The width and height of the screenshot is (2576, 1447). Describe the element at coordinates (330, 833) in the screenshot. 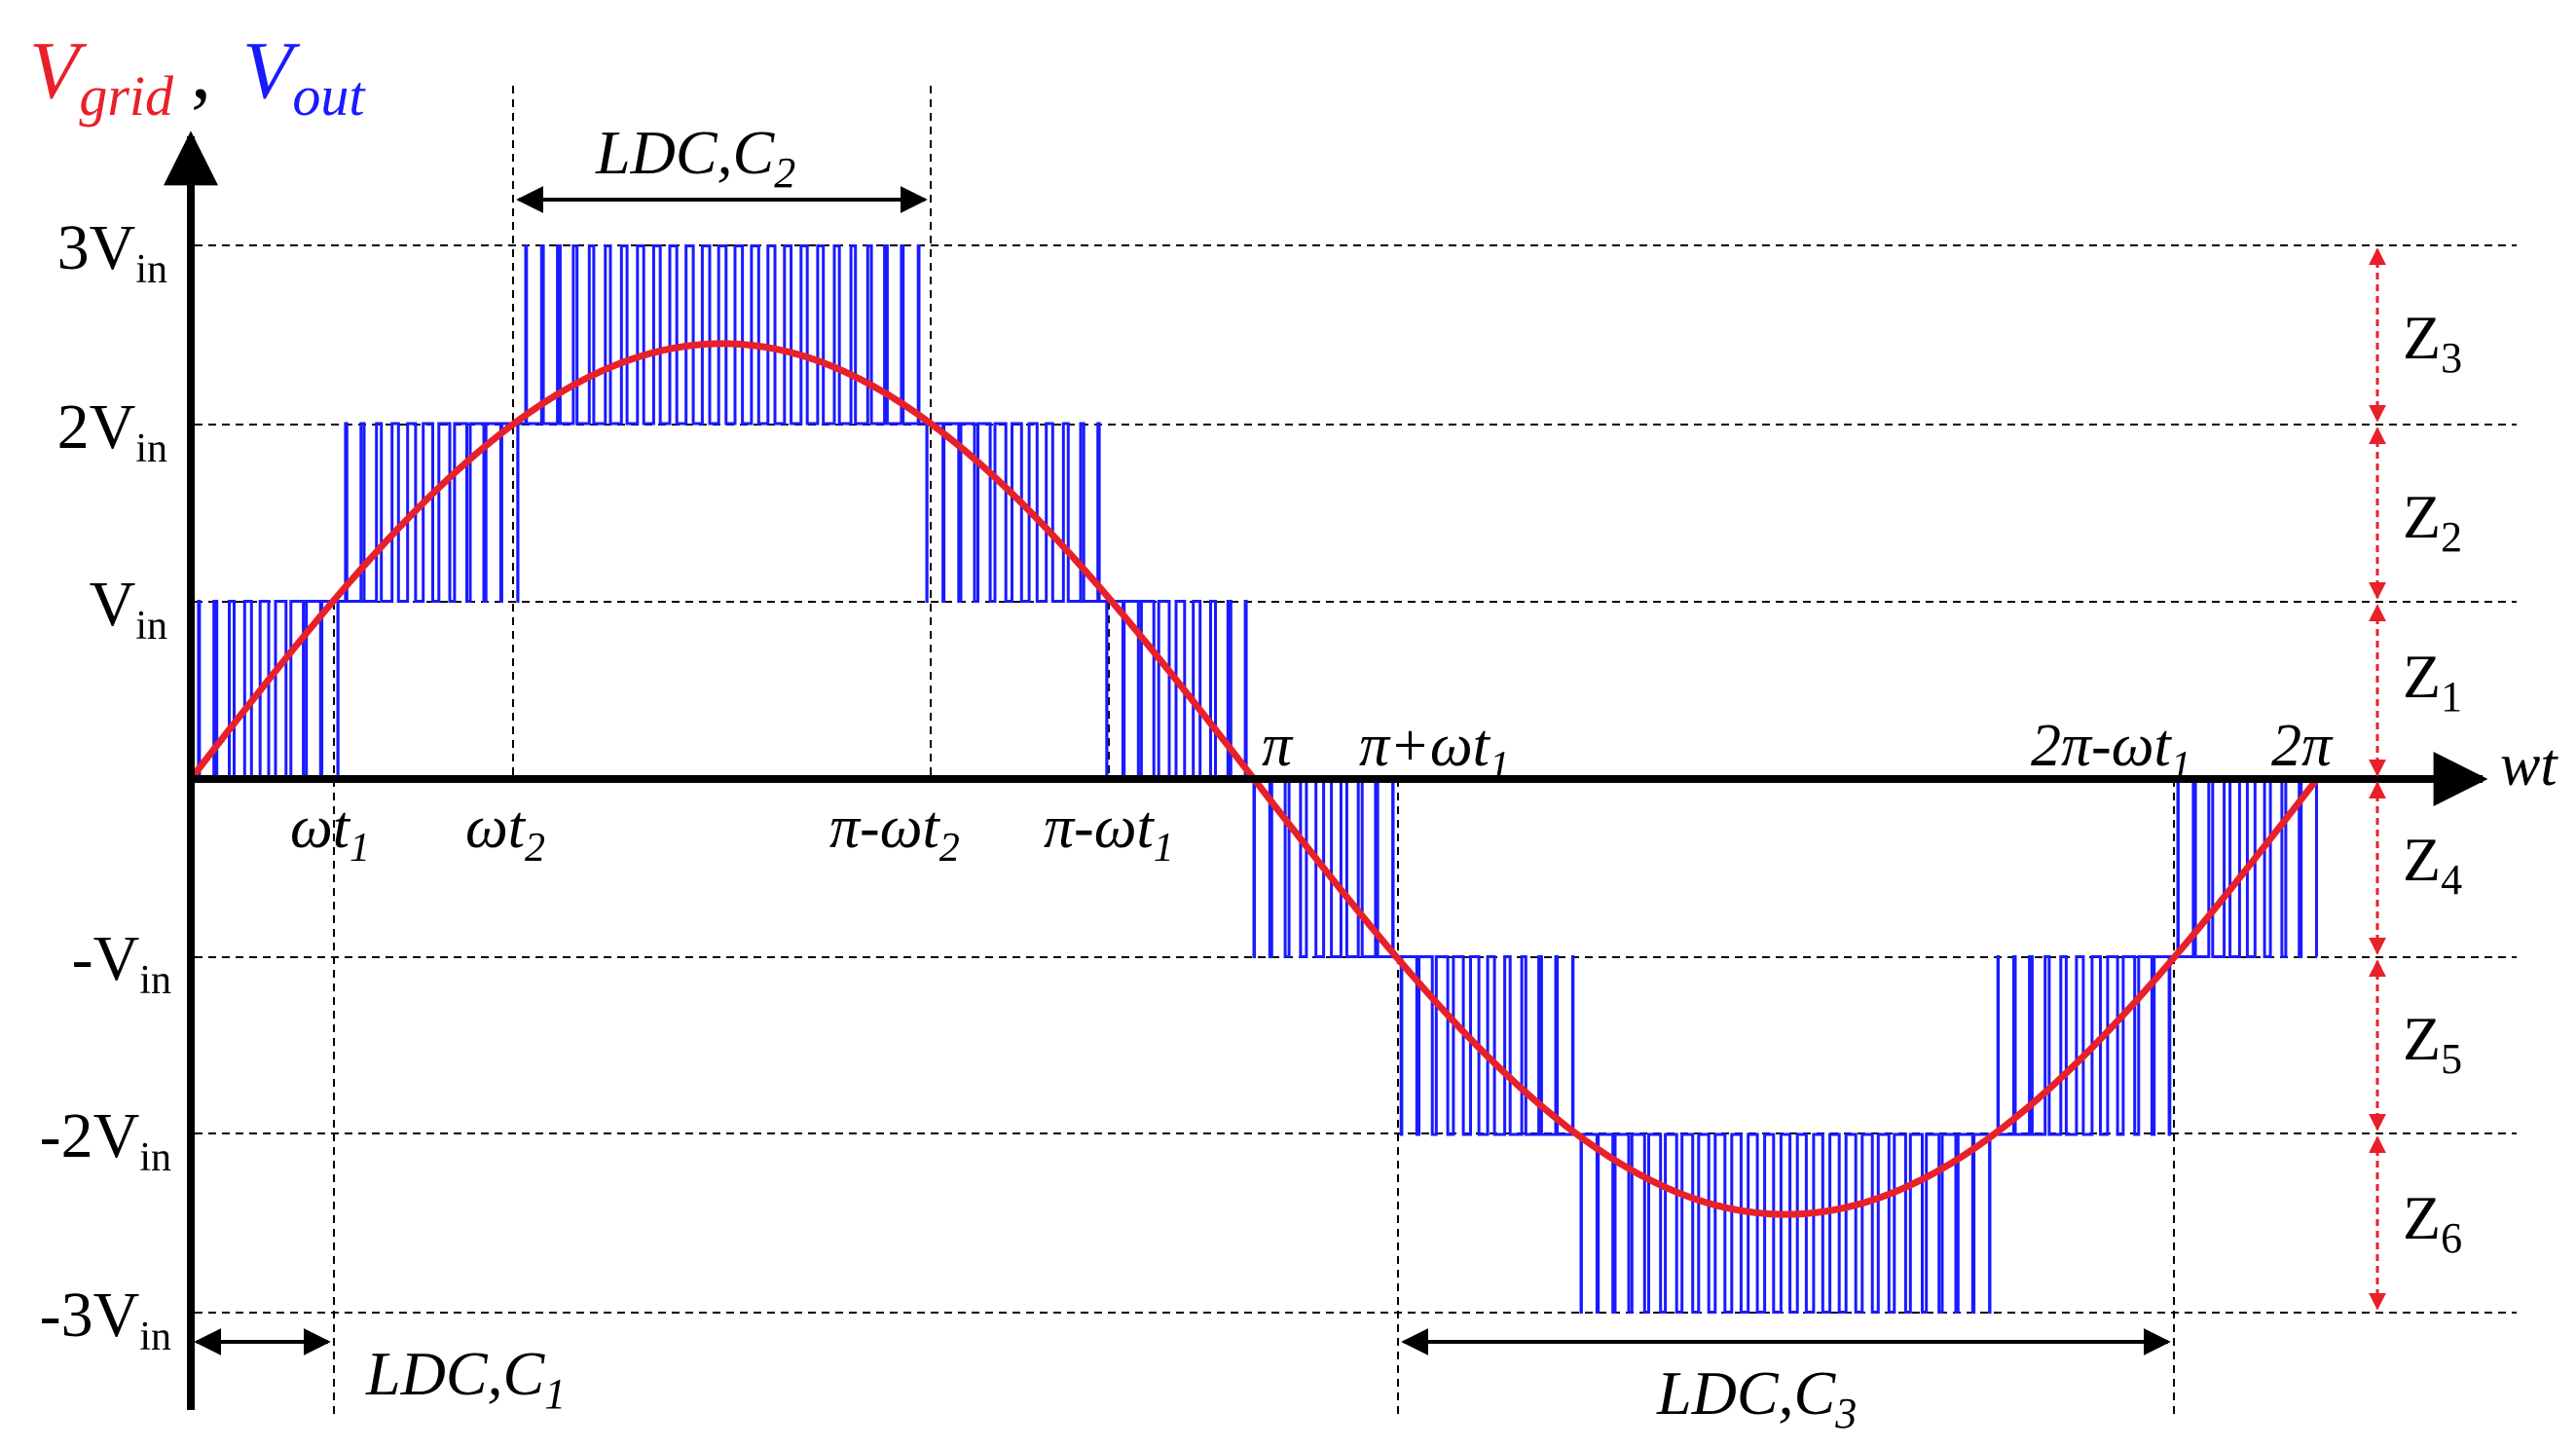

I see `marker-wt1: ωt1` at that location.